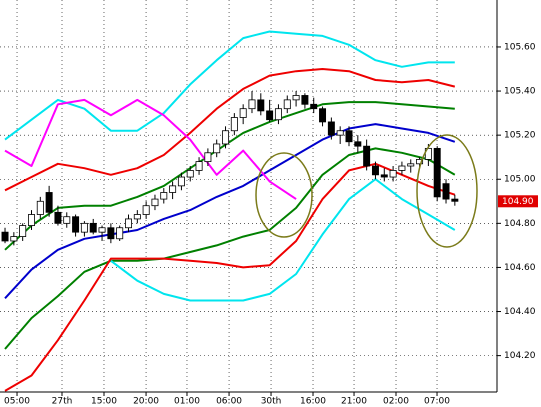 The image size is (541, 407). Describe the element at coordinates (520, 180) in the screenshot. I see `y-tick-label: 105.00` at that location.